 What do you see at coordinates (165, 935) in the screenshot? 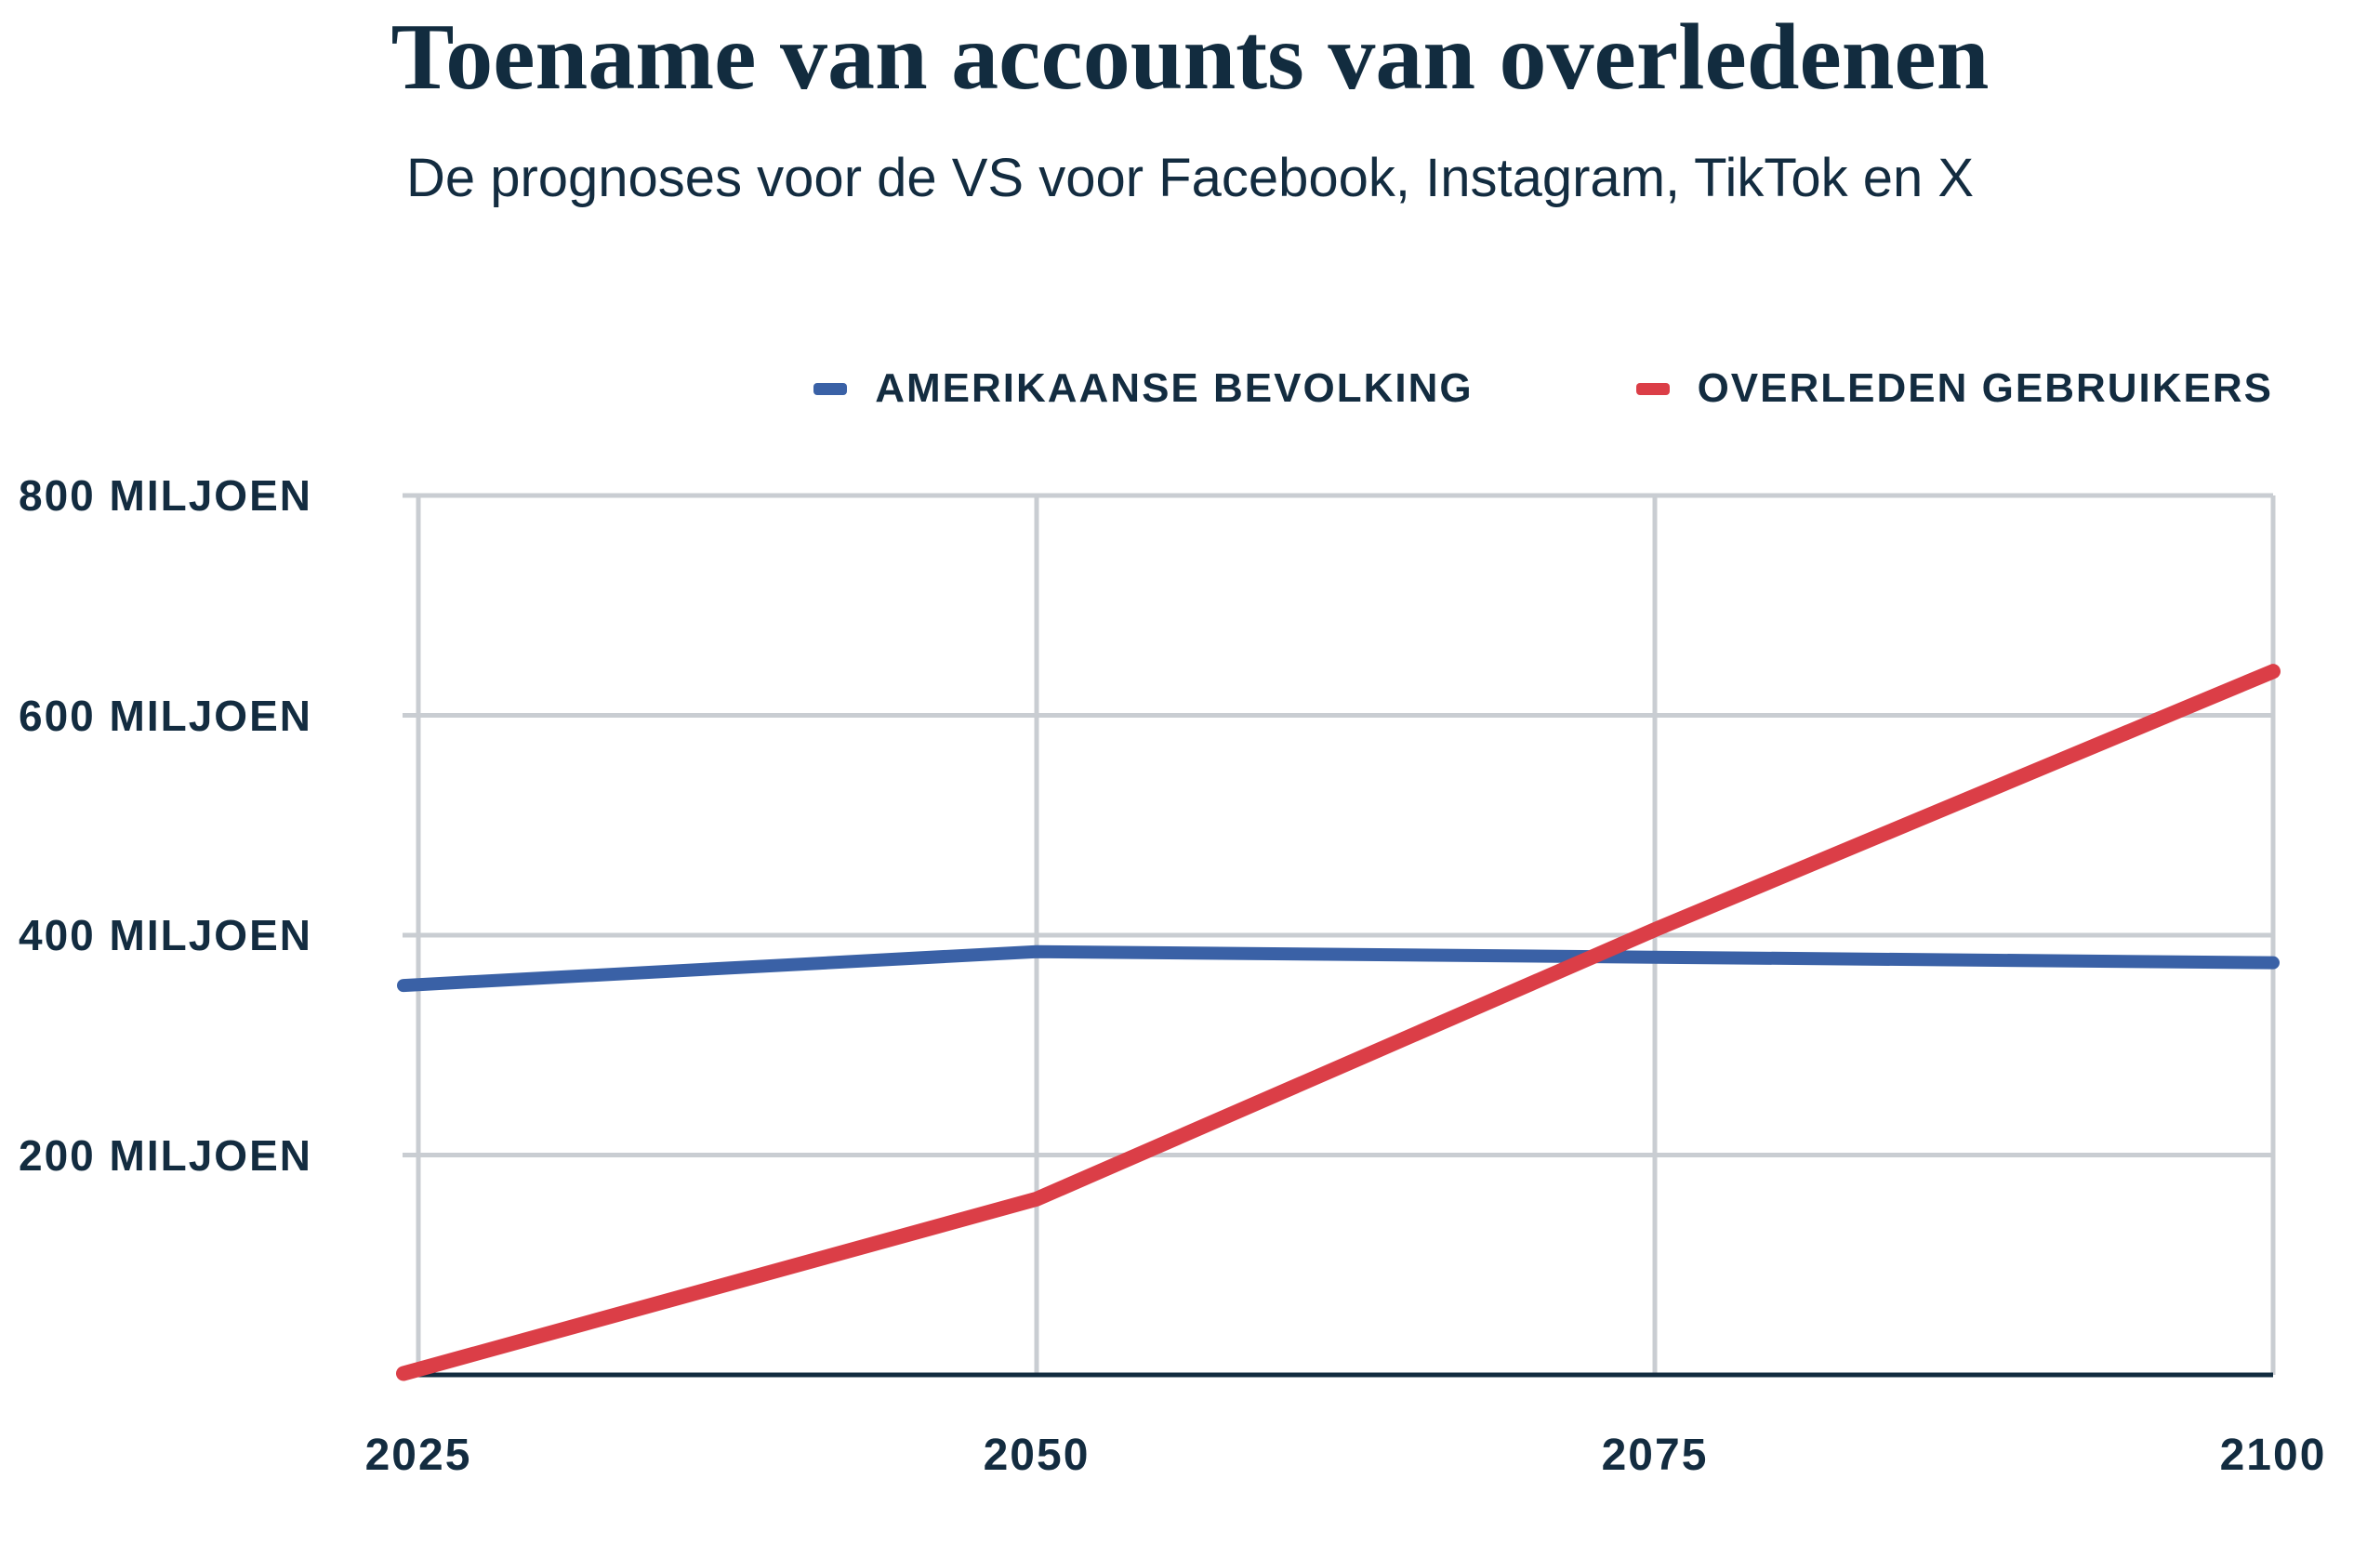
I see `y-axis-tick-400: 400 MILJOEN` at bounding box center [165, 935].